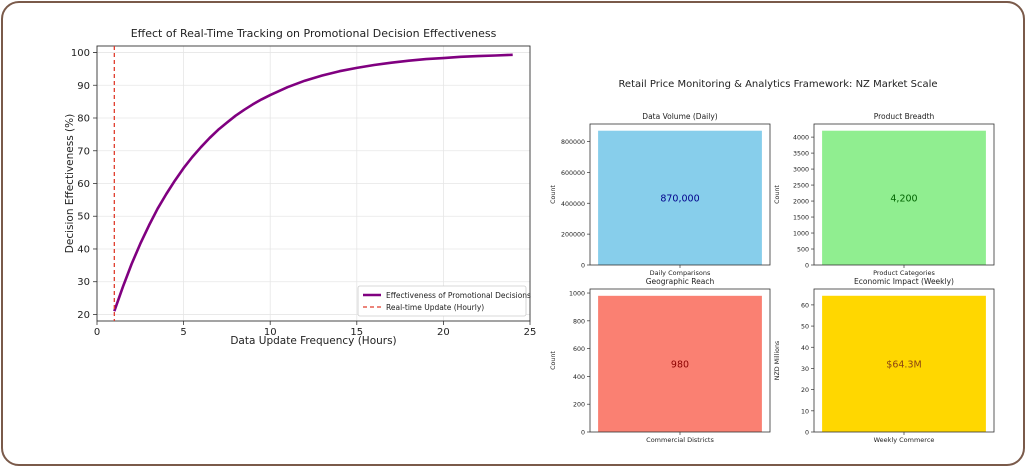  What do you see at coordinates (805, 390) in the screenshot?
I see `subplot-y-tick-label: 20` at bounding box center [805, 390].